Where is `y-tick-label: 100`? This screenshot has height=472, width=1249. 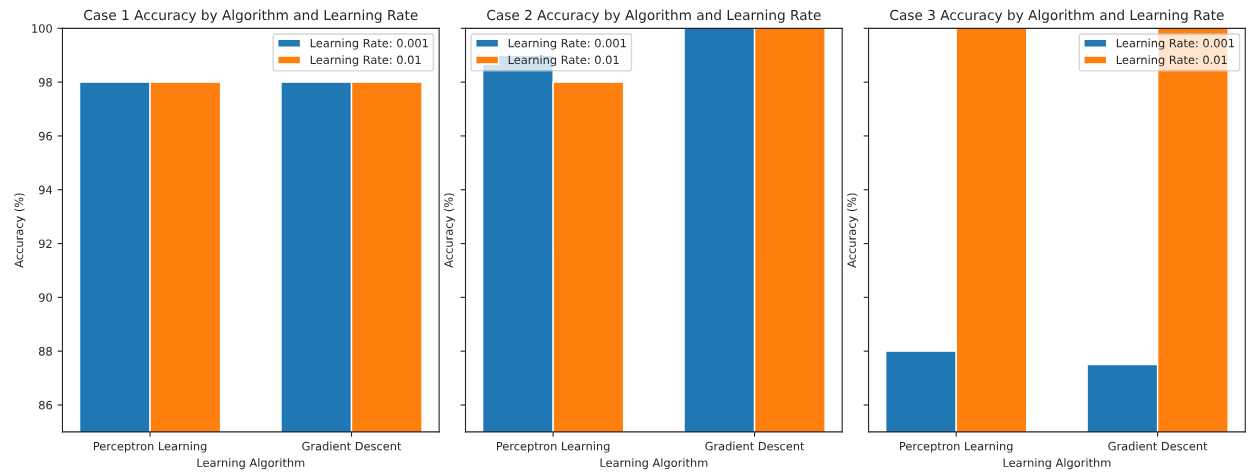
y-tick-label: 100 is located at coordinates (42, 28).